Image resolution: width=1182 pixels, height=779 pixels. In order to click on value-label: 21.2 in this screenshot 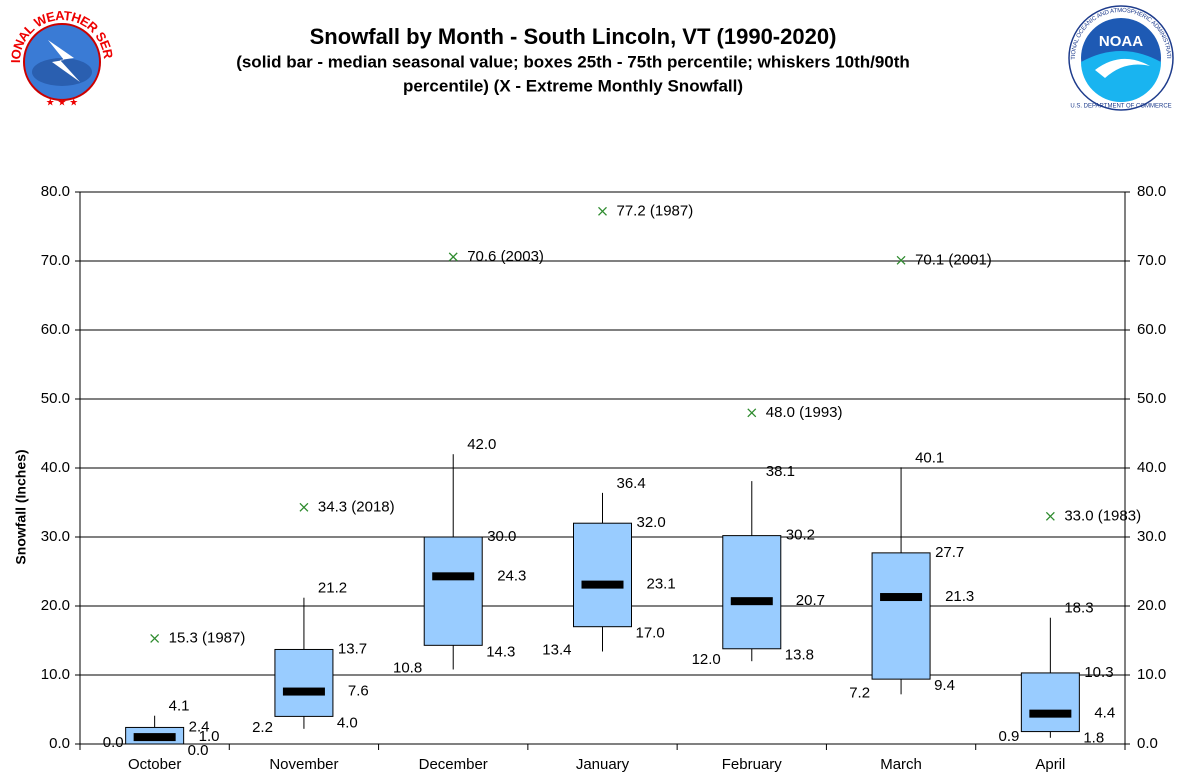, I will do `click(332, 588)`.